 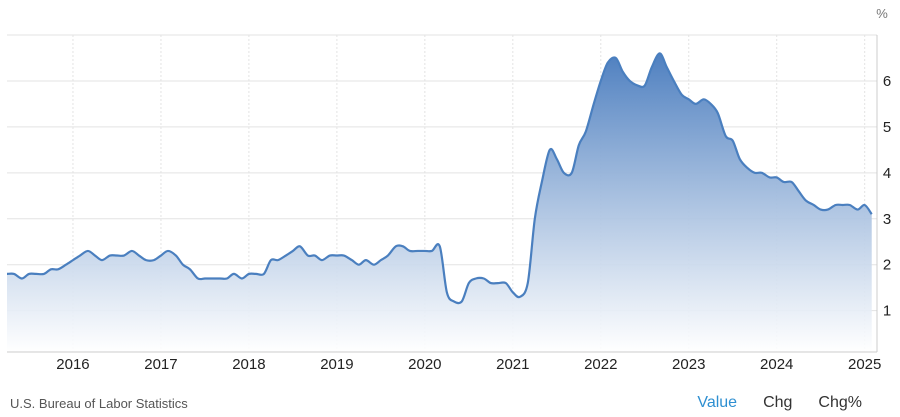 What do you see at coordinates (887, 81) in the screenshot?
I see `y-tick-label: 6` at bounding box center [887, 81].